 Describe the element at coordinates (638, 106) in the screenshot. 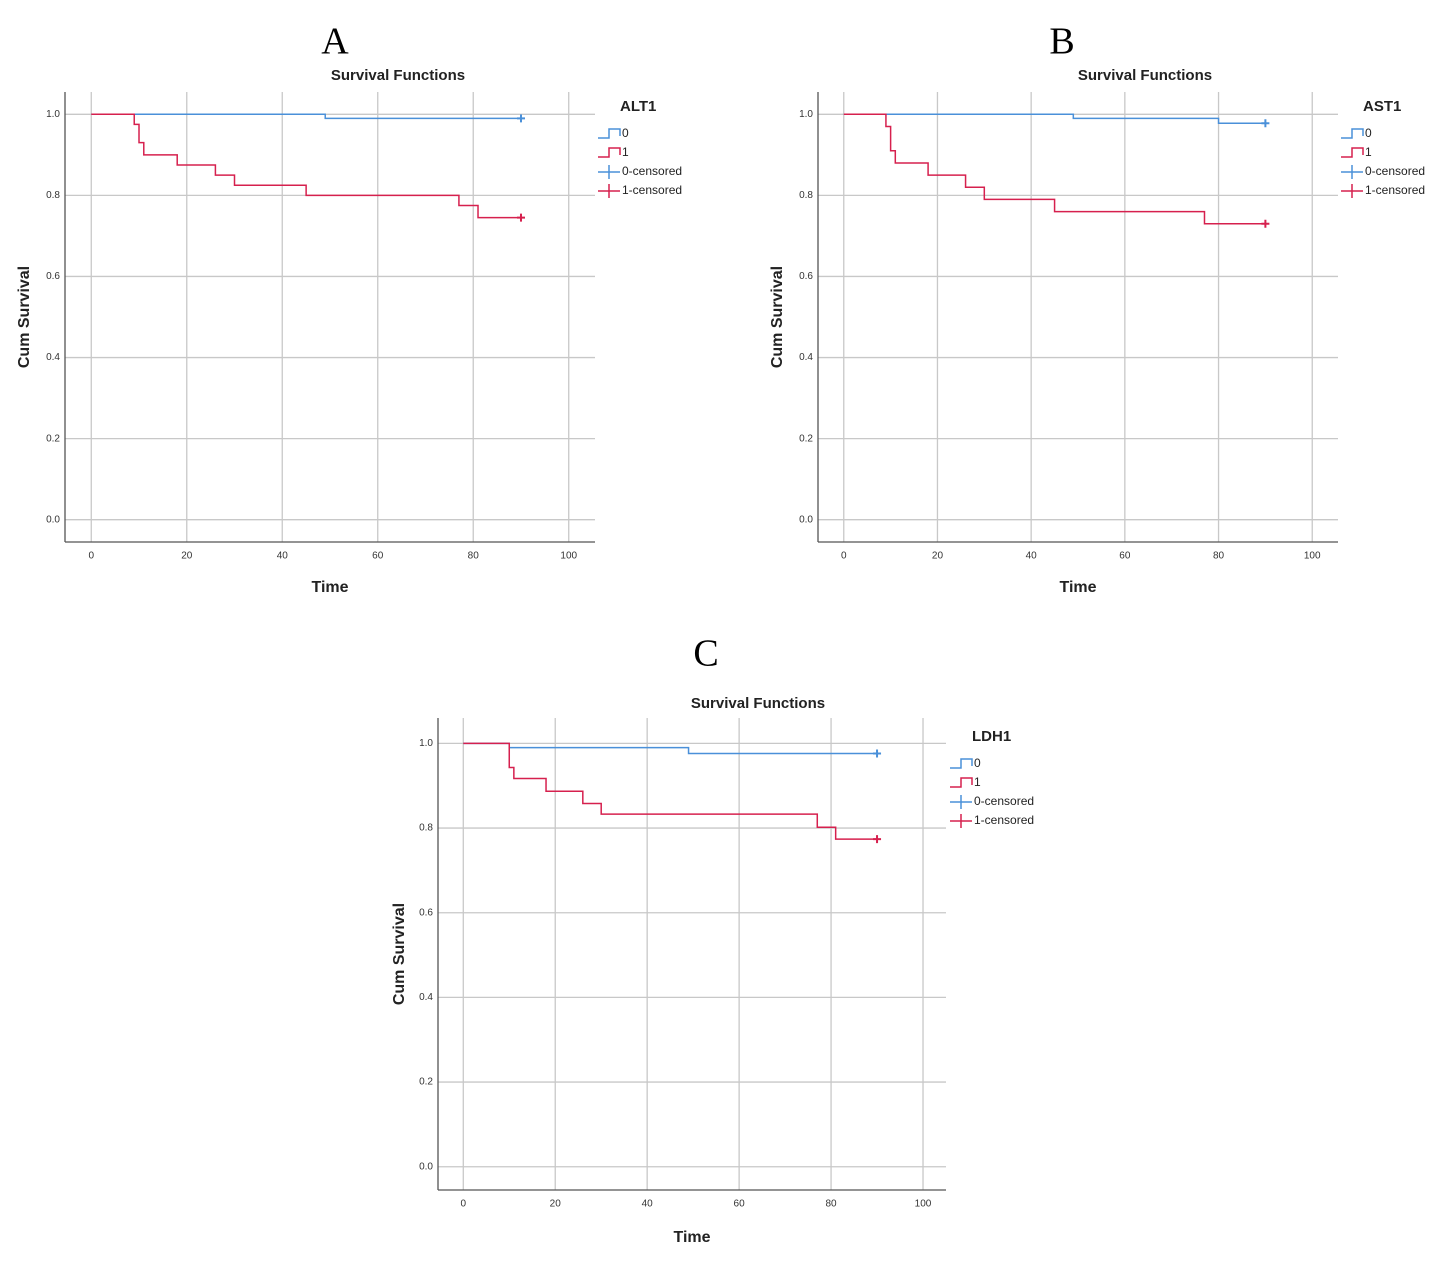

I see `legend-title: ALT1` at that location.